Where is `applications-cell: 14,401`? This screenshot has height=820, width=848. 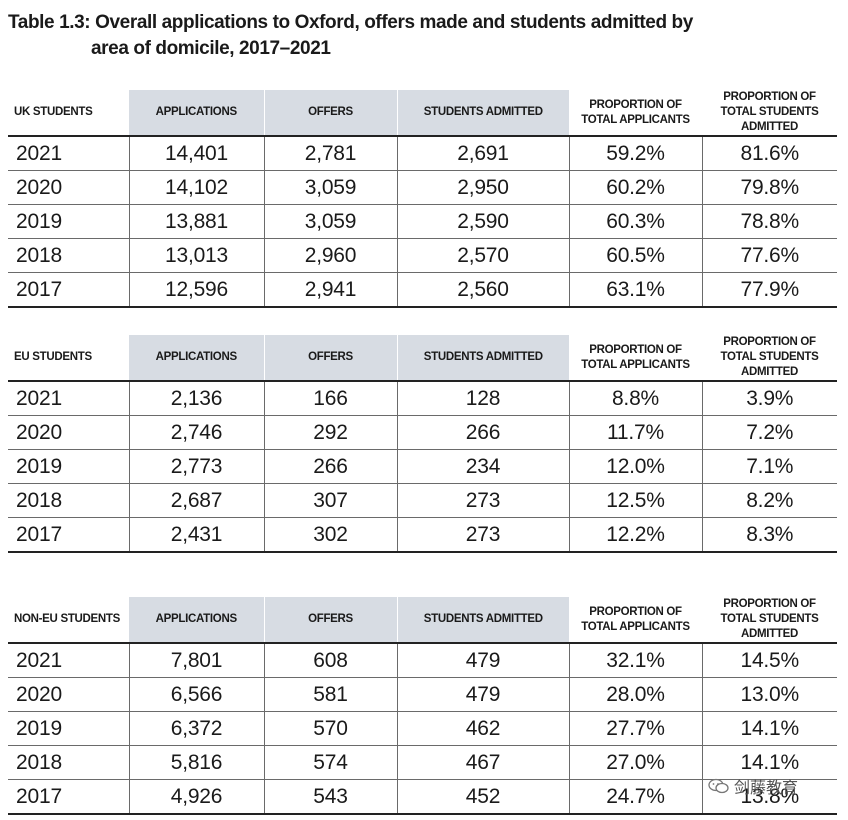
applications-cell: 14,401 is located at coordinates (197, 153).